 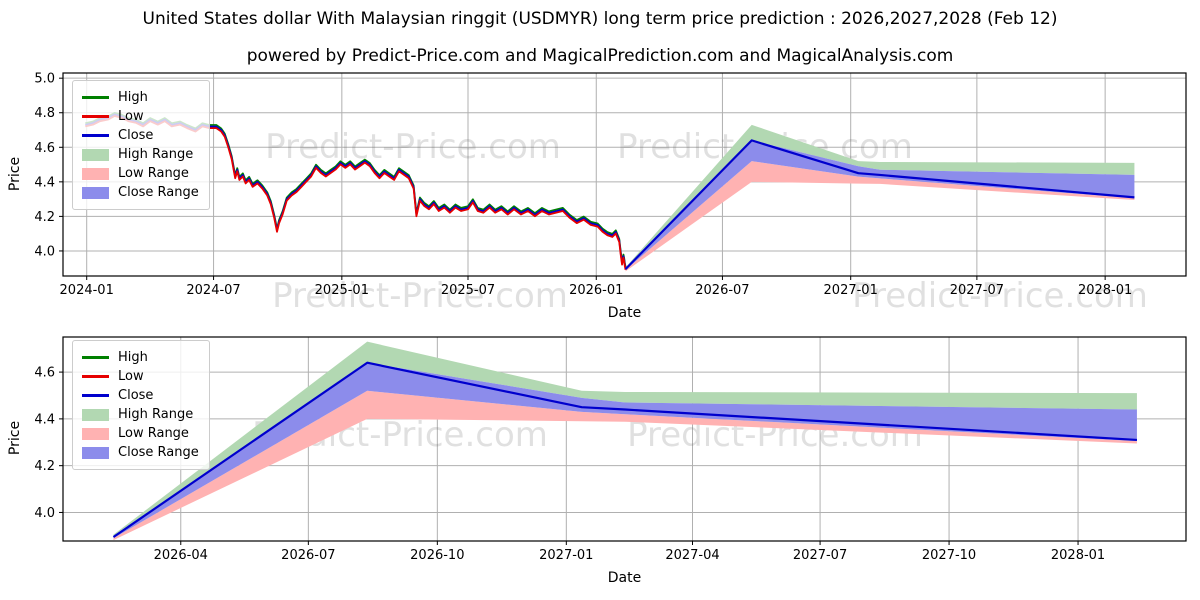 What do you see at coordinates (15, 438) in the screenshot?
I see `y-axis-label-bottom: Price` at bounding box center [15, 438].